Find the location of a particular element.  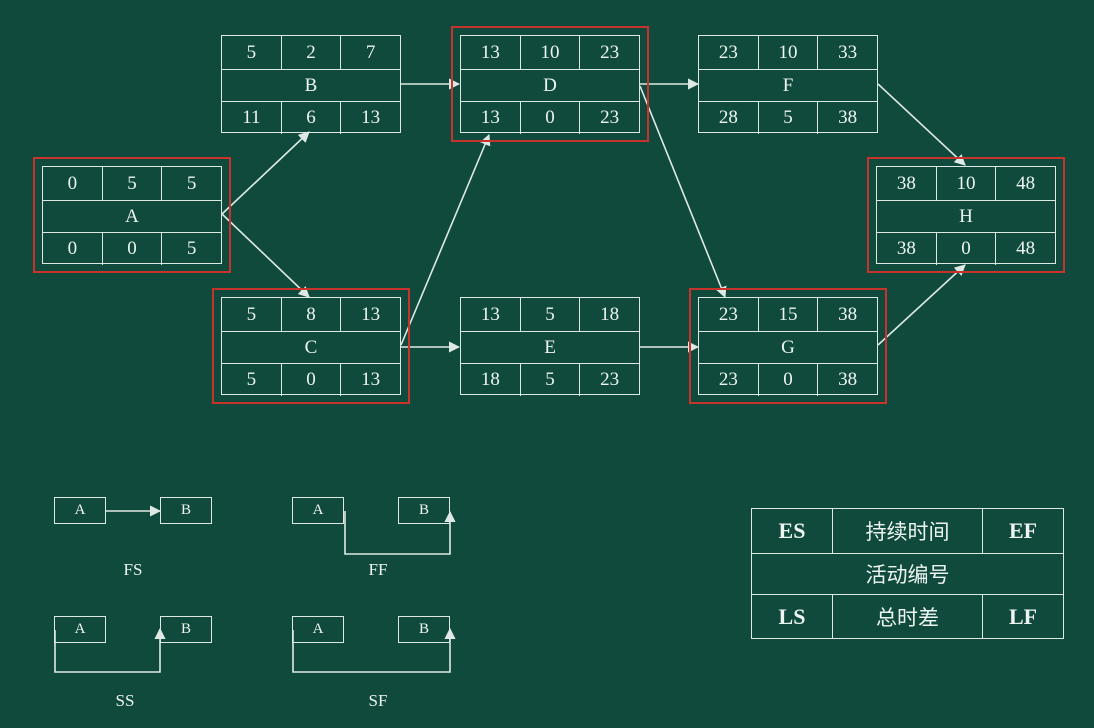

ff-connector is located at coordinates (400, 532).